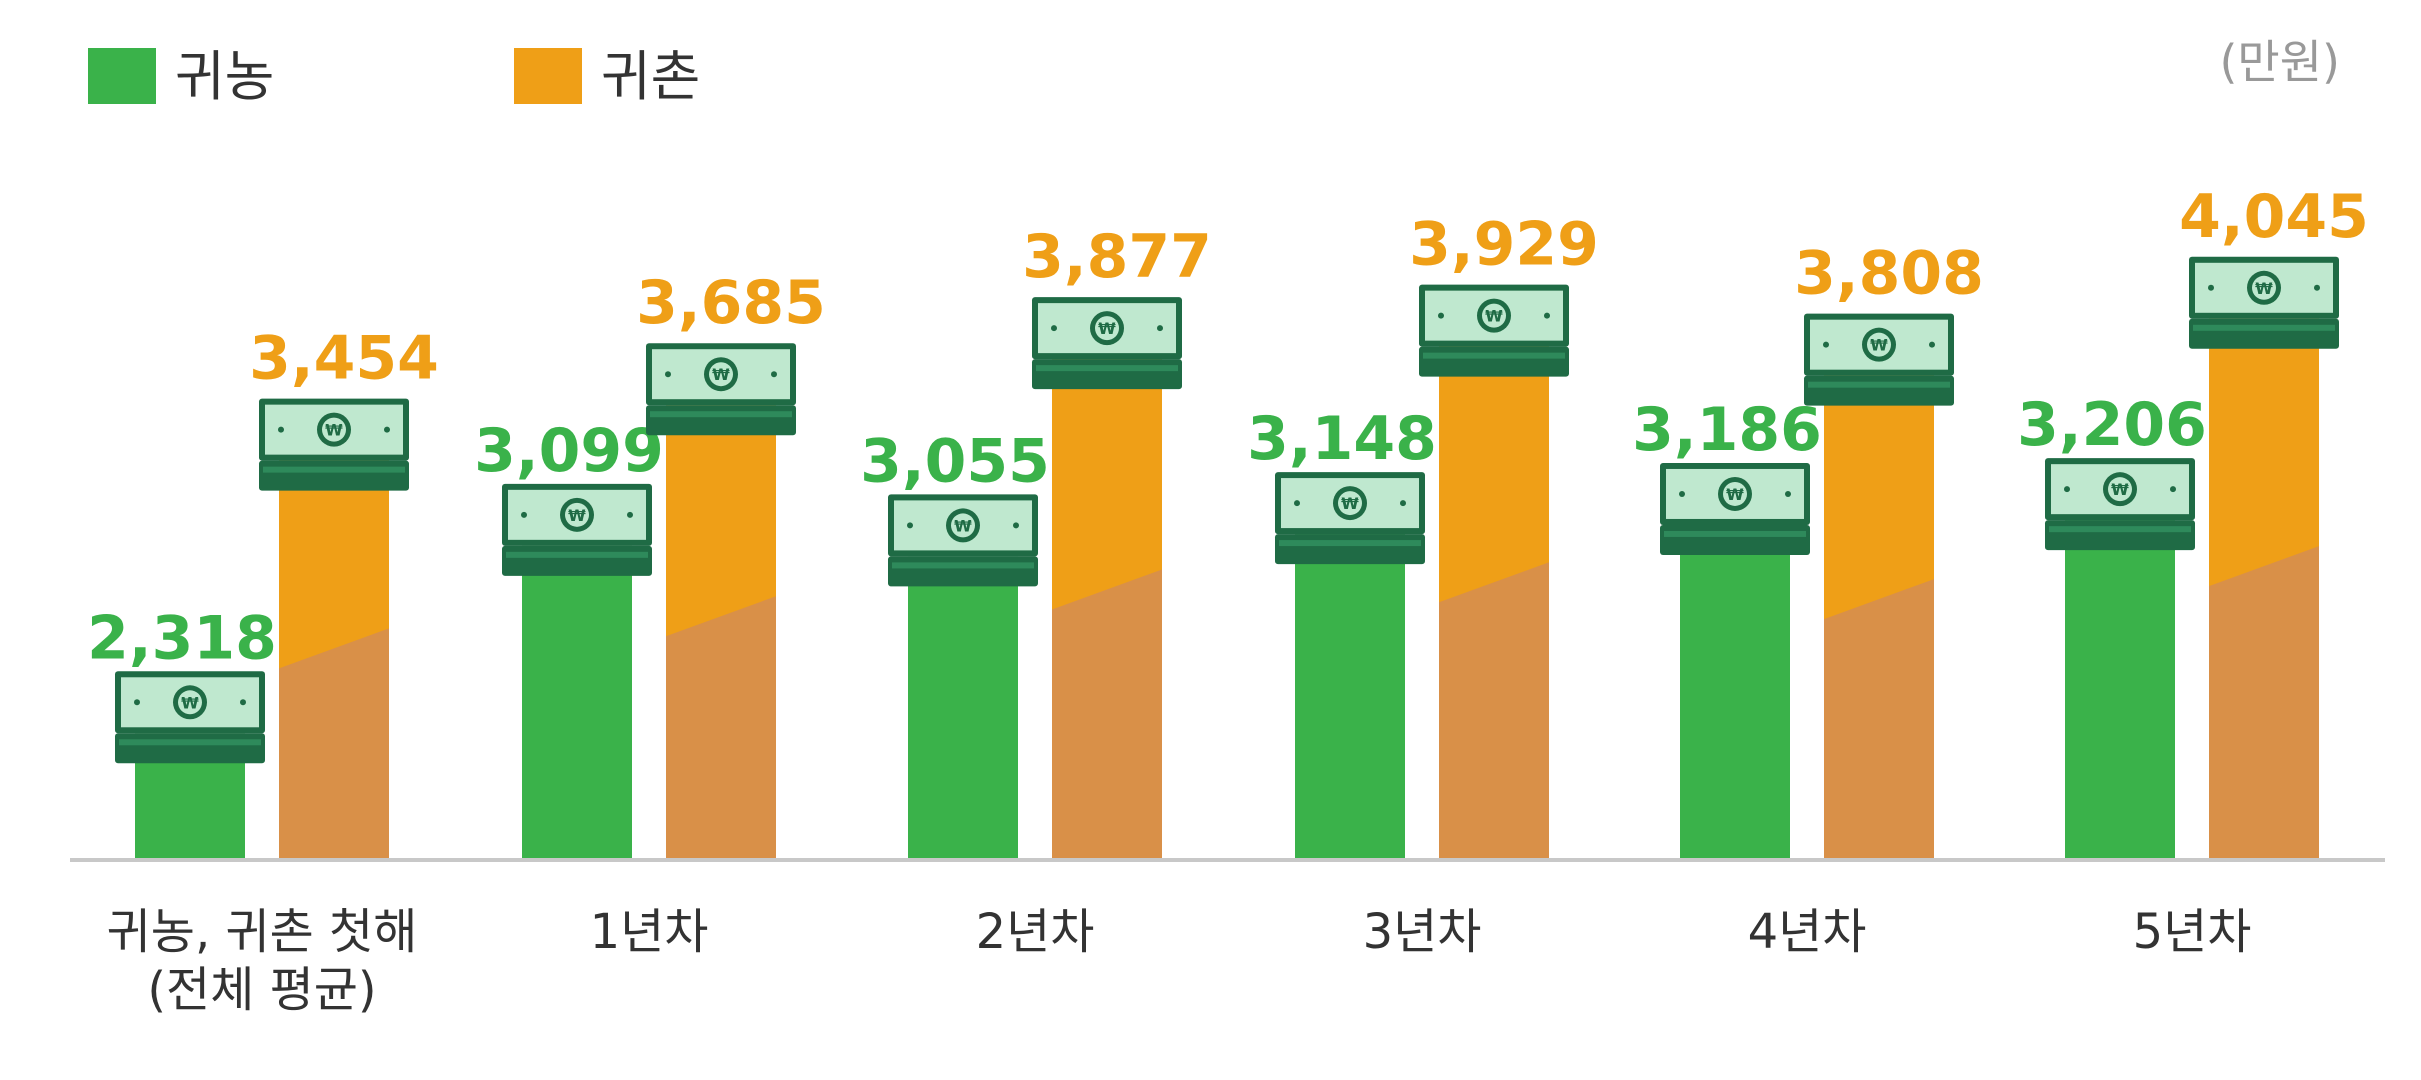  What do you see at coordinates (1035, 932) in the screenshot?
I see `x-tick-label: 2년차` at bounding box center [1035, 932].